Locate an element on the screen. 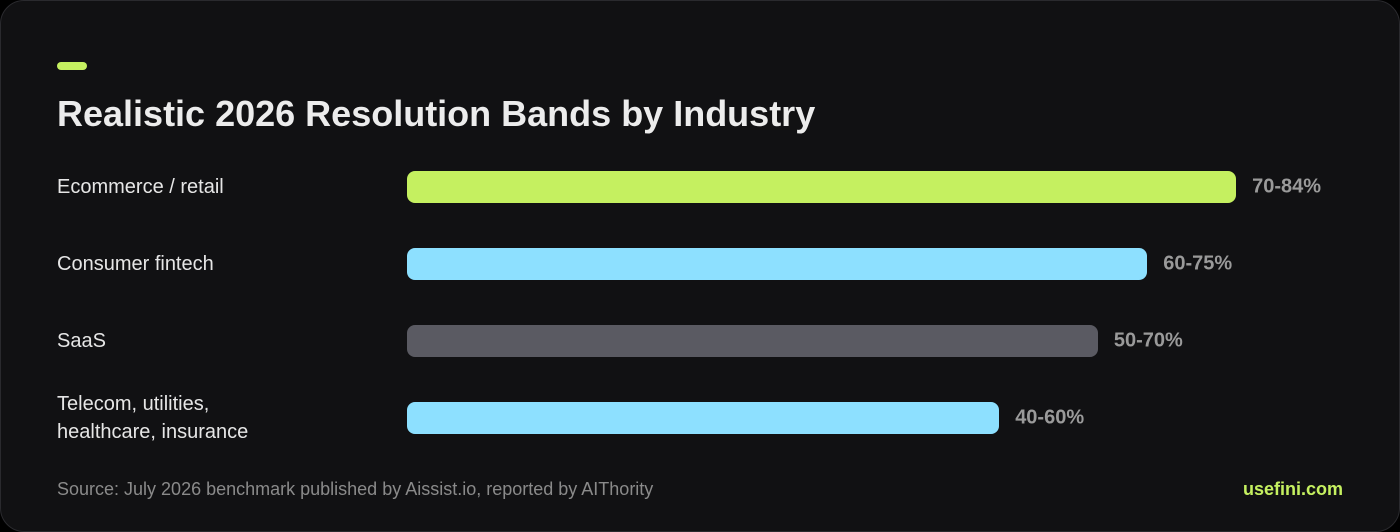 The height and width of the screenshot is (532, 1400). value-label: 60-75% is located at coordinates (1198, 263).